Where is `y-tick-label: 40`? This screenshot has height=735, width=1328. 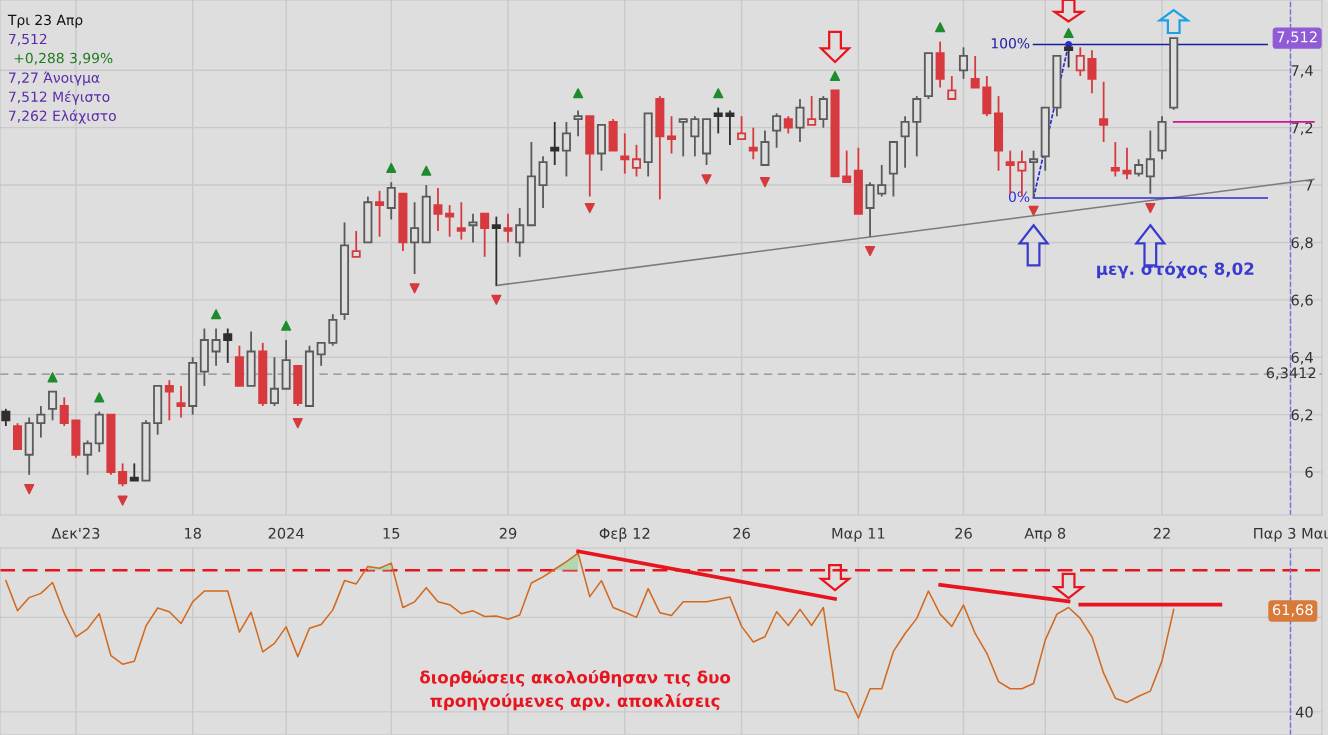 y-tick-label: 40 is located at coordinates (1304, 712).